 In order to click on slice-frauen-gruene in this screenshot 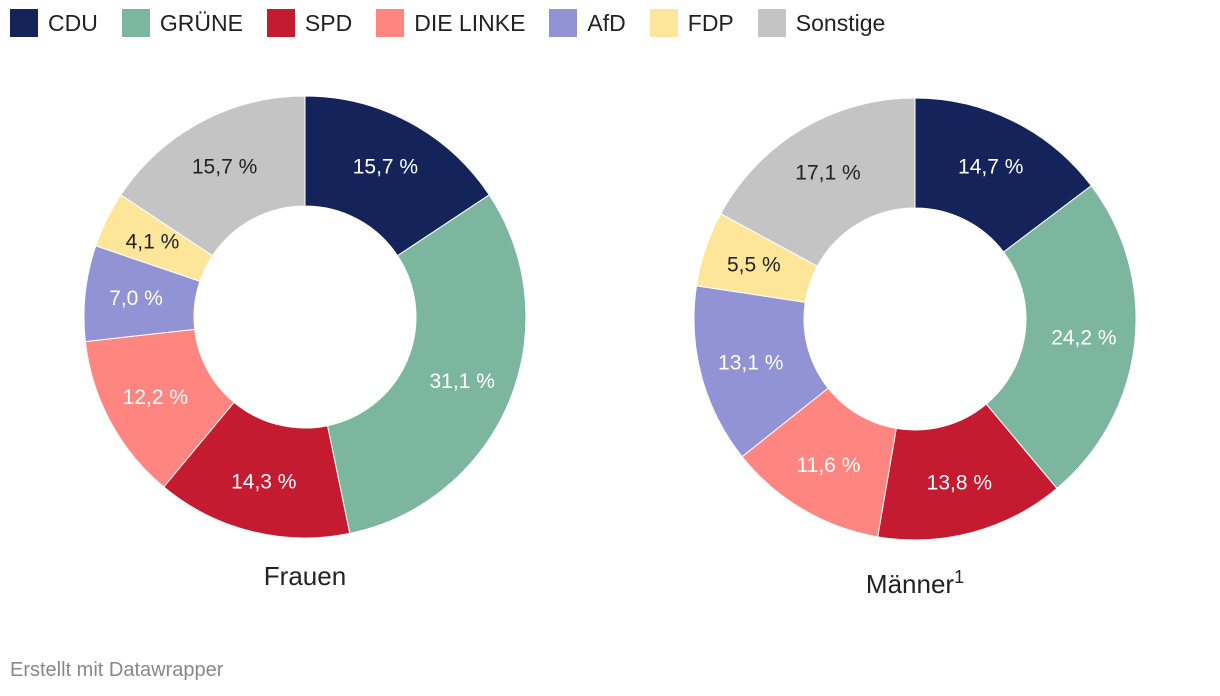, I will do `click(426, 364)`.